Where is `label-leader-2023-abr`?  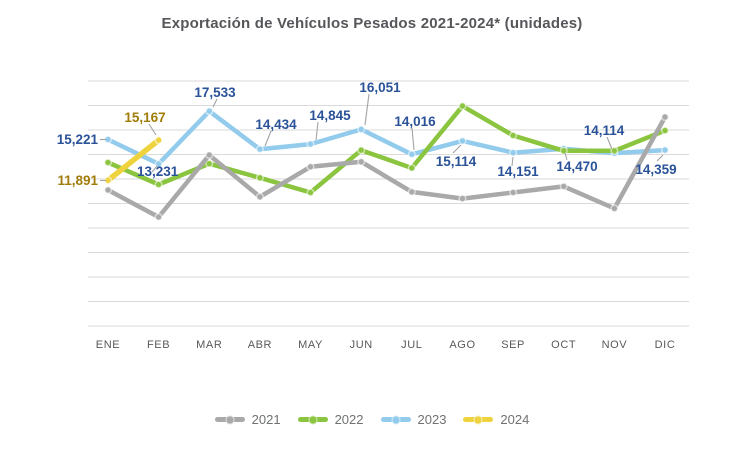
label-leader-2023-abr is located at coordinates (268, 138).